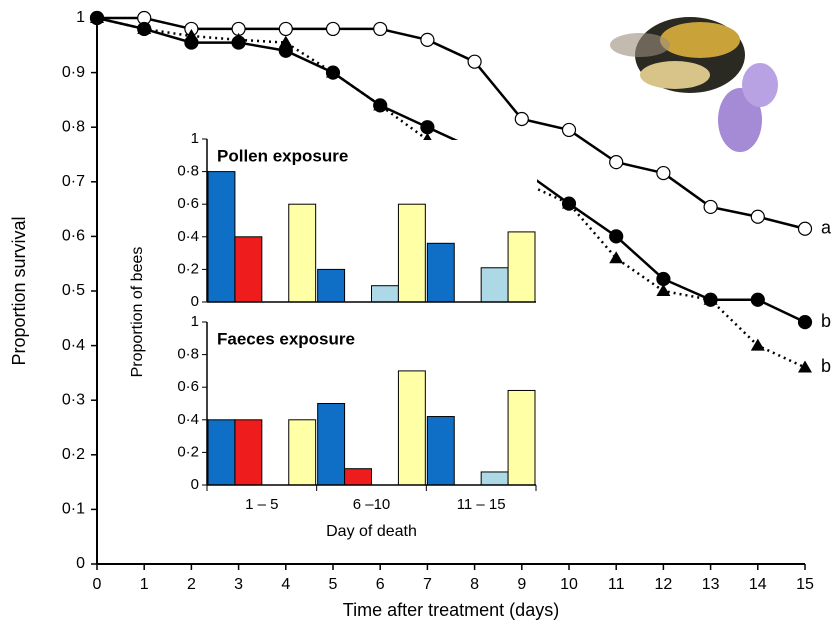  Describe the element at coordinates (481, 504) in the screenshot. I see `x-tick-label: 11 – 15` at that location.